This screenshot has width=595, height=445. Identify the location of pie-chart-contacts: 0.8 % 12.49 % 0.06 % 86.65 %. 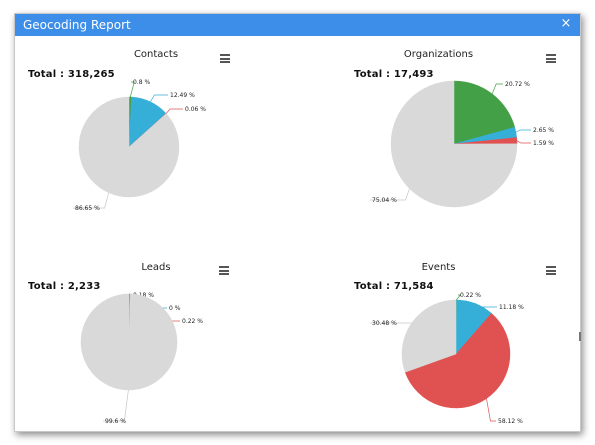
(139, 145).